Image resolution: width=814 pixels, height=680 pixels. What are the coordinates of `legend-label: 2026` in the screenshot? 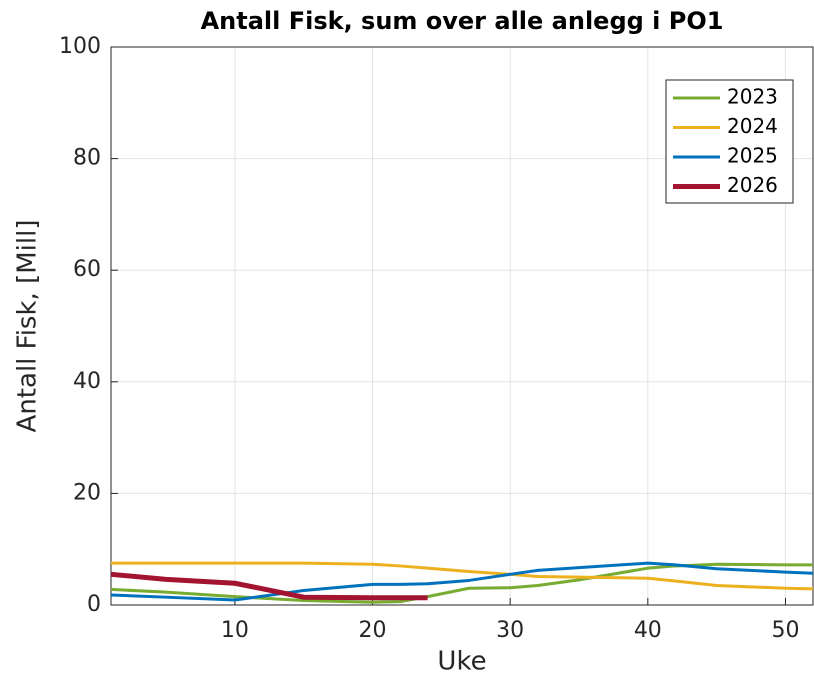 It's located at (752, 185).